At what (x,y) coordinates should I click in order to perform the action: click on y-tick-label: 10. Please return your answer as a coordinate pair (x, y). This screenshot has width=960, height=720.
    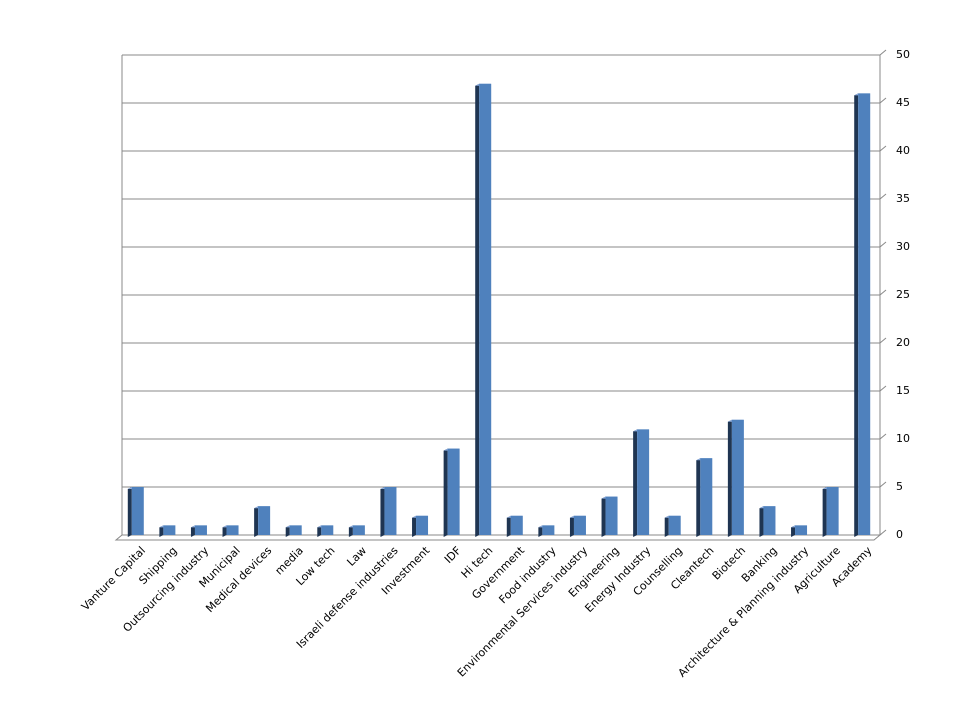
    Looking at the image, I should click on (903, 438).